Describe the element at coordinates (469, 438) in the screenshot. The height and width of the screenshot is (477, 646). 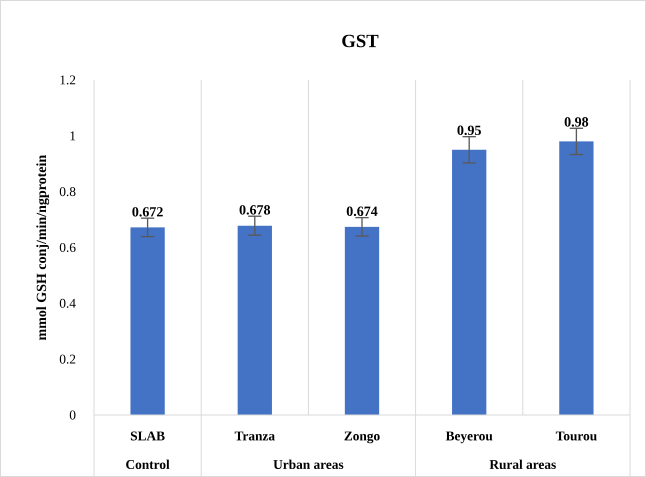
I see `x-tick-label: Beyerou` at that location.